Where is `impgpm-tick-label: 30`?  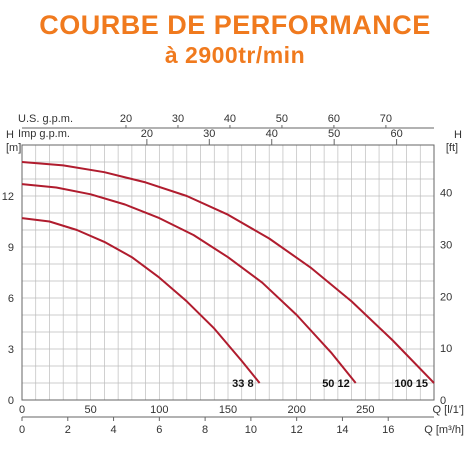
impgpm-tick-label: 30 is located at coordinates (209, 134).